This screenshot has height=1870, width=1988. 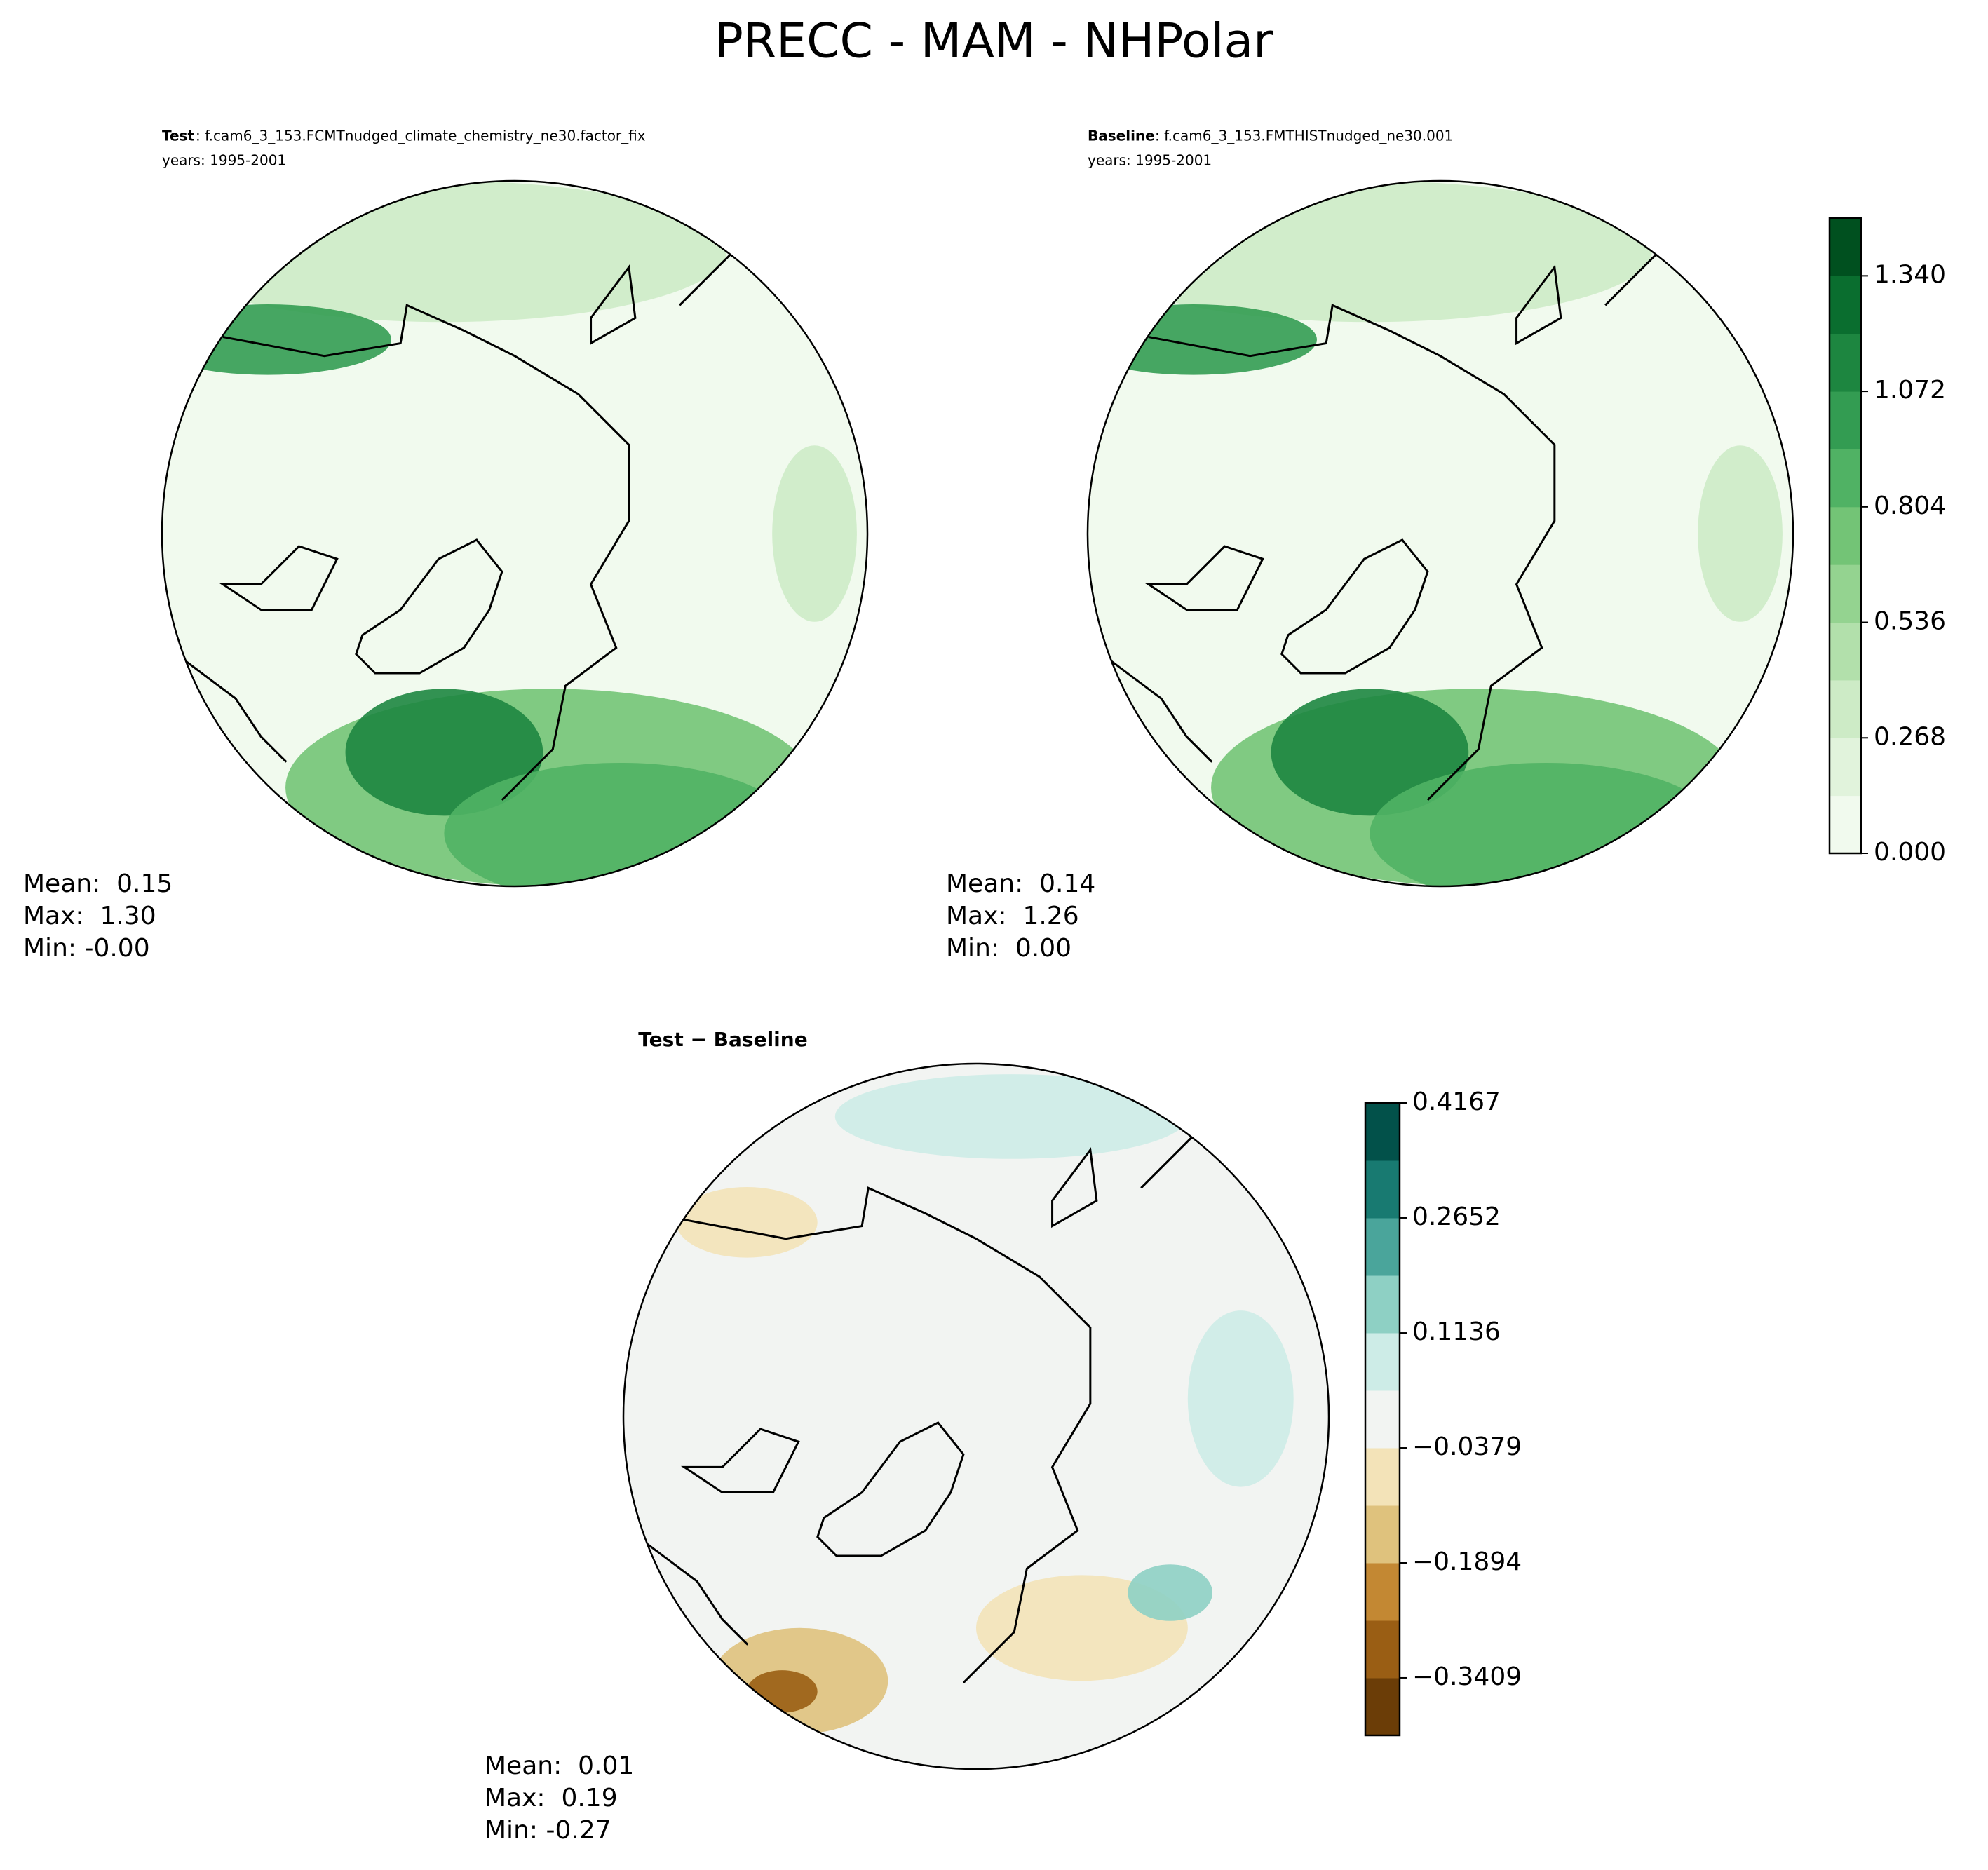 What do you see at coordinates (87, 948) in the screenshot?
I see `stat-line: Min: -0.00` at bounding box center [87, 948].